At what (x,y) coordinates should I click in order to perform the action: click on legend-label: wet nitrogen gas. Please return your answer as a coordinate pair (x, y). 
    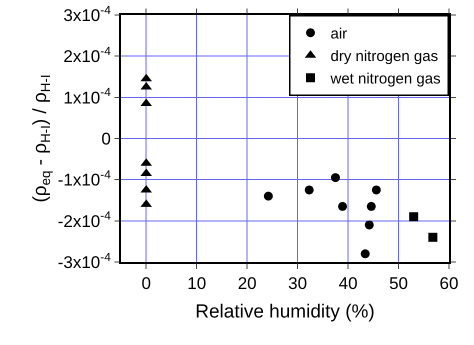
    Looking at the image, I should click on (385, 79).